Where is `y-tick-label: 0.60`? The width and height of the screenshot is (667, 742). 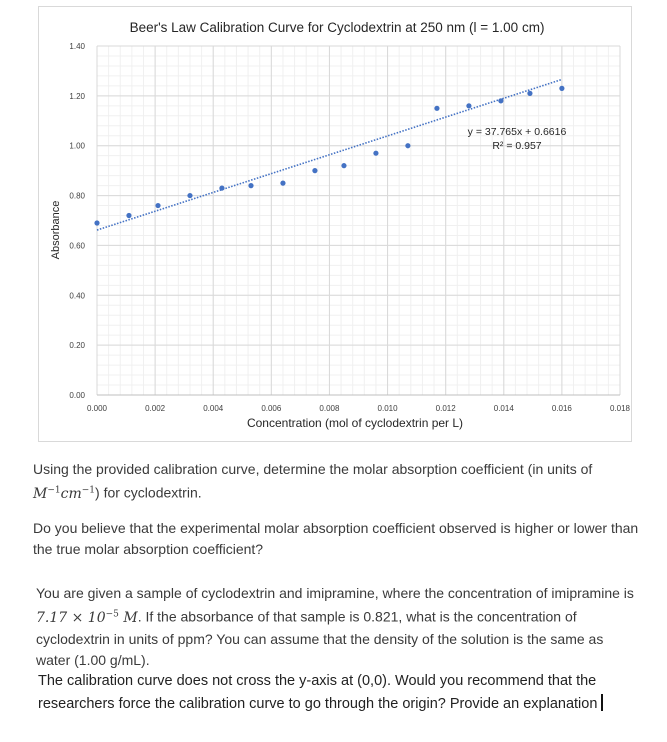 y-tick-label: 0.60 is located at coordinates (77, 245).